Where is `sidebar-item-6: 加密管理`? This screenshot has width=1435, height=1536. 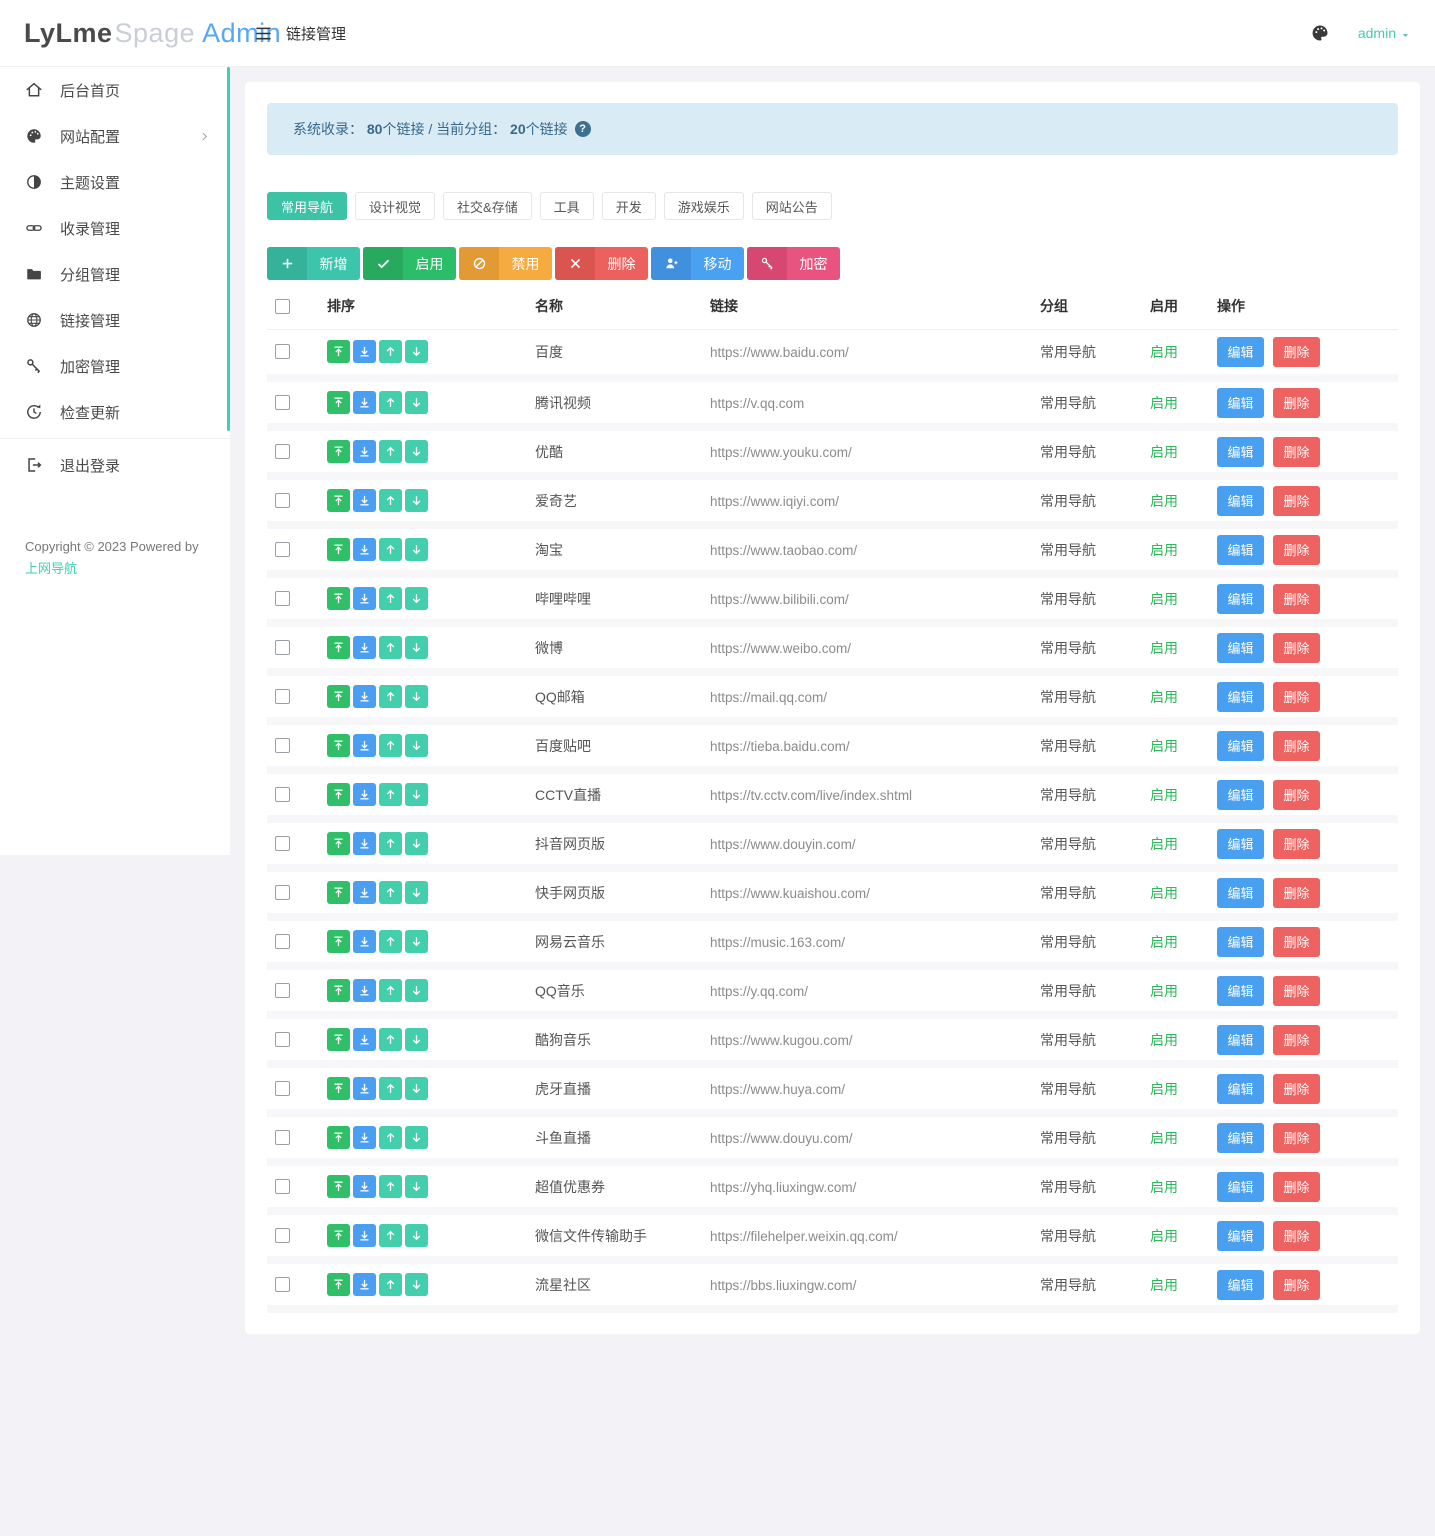
sidebar-item-6: 加密管理 is located at coordinates (115, 366).